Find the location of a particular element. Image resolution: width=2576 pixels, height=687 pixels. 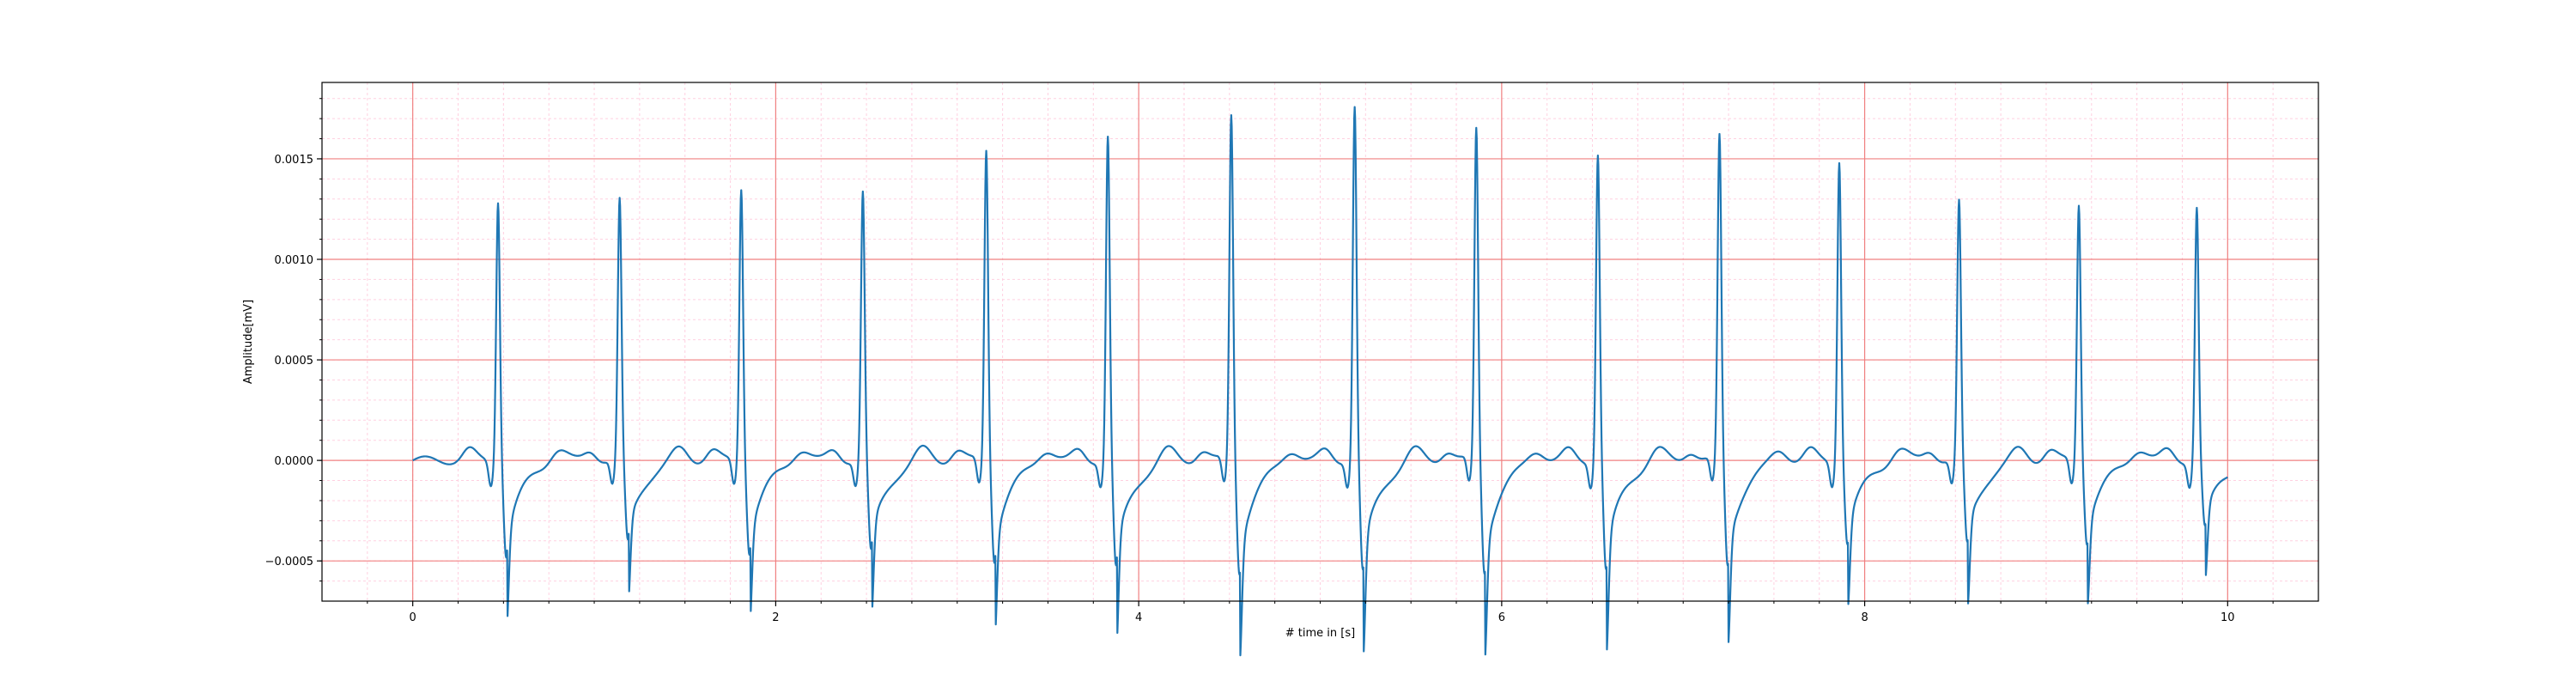

y-tick-label: 0.0000 is located at coordinates (294, 461).